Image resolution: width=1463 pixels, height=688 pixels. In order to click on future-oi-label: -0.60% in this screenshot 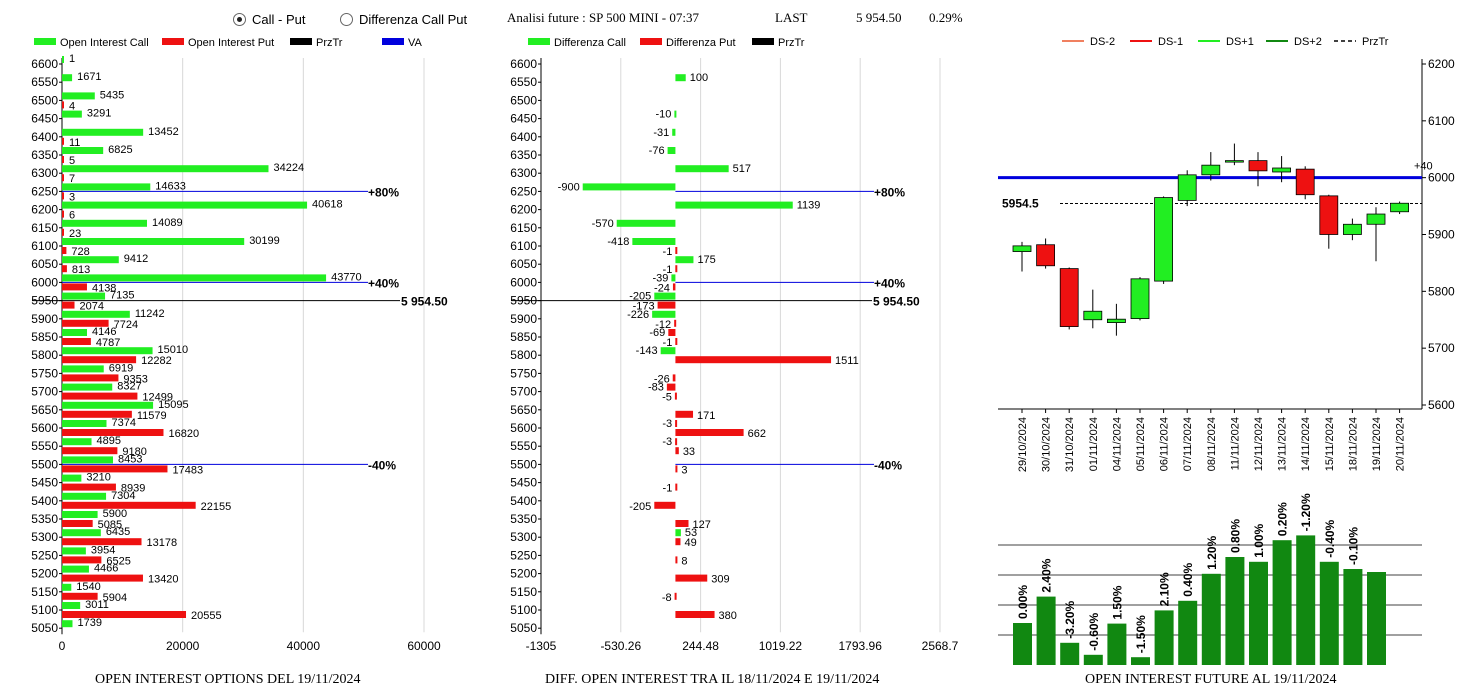, I will do `click(1094, 631)`.